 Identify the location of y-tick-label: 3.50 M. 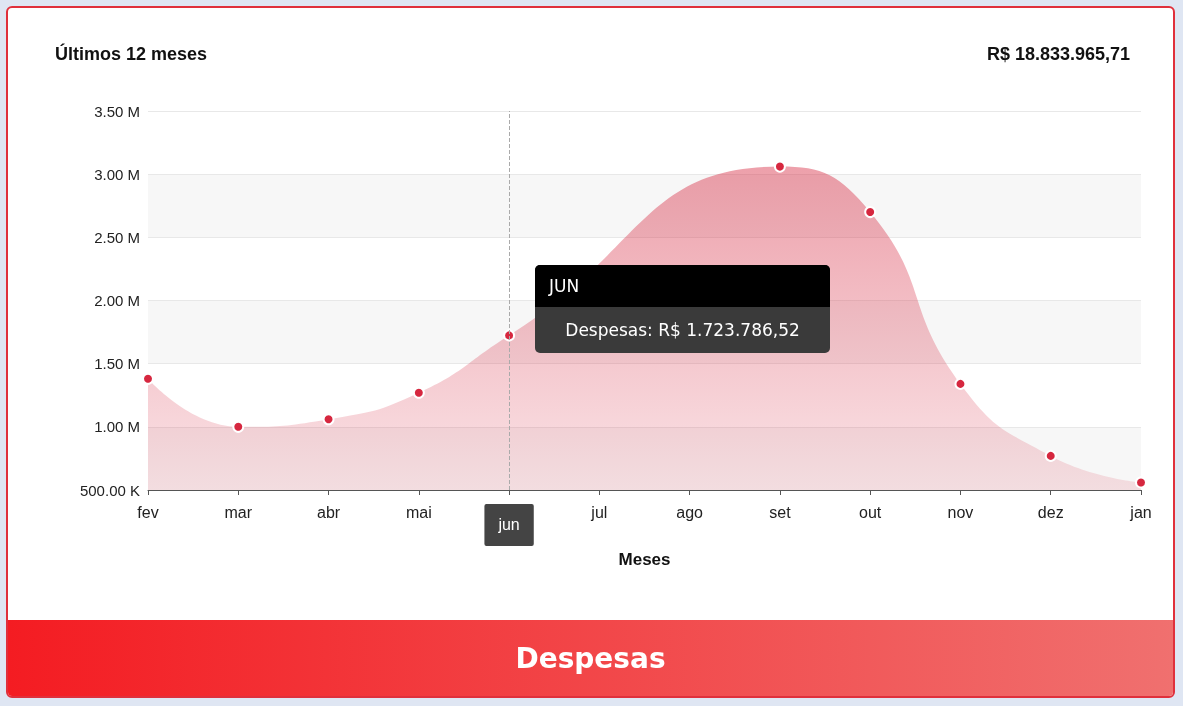
(117, 111).